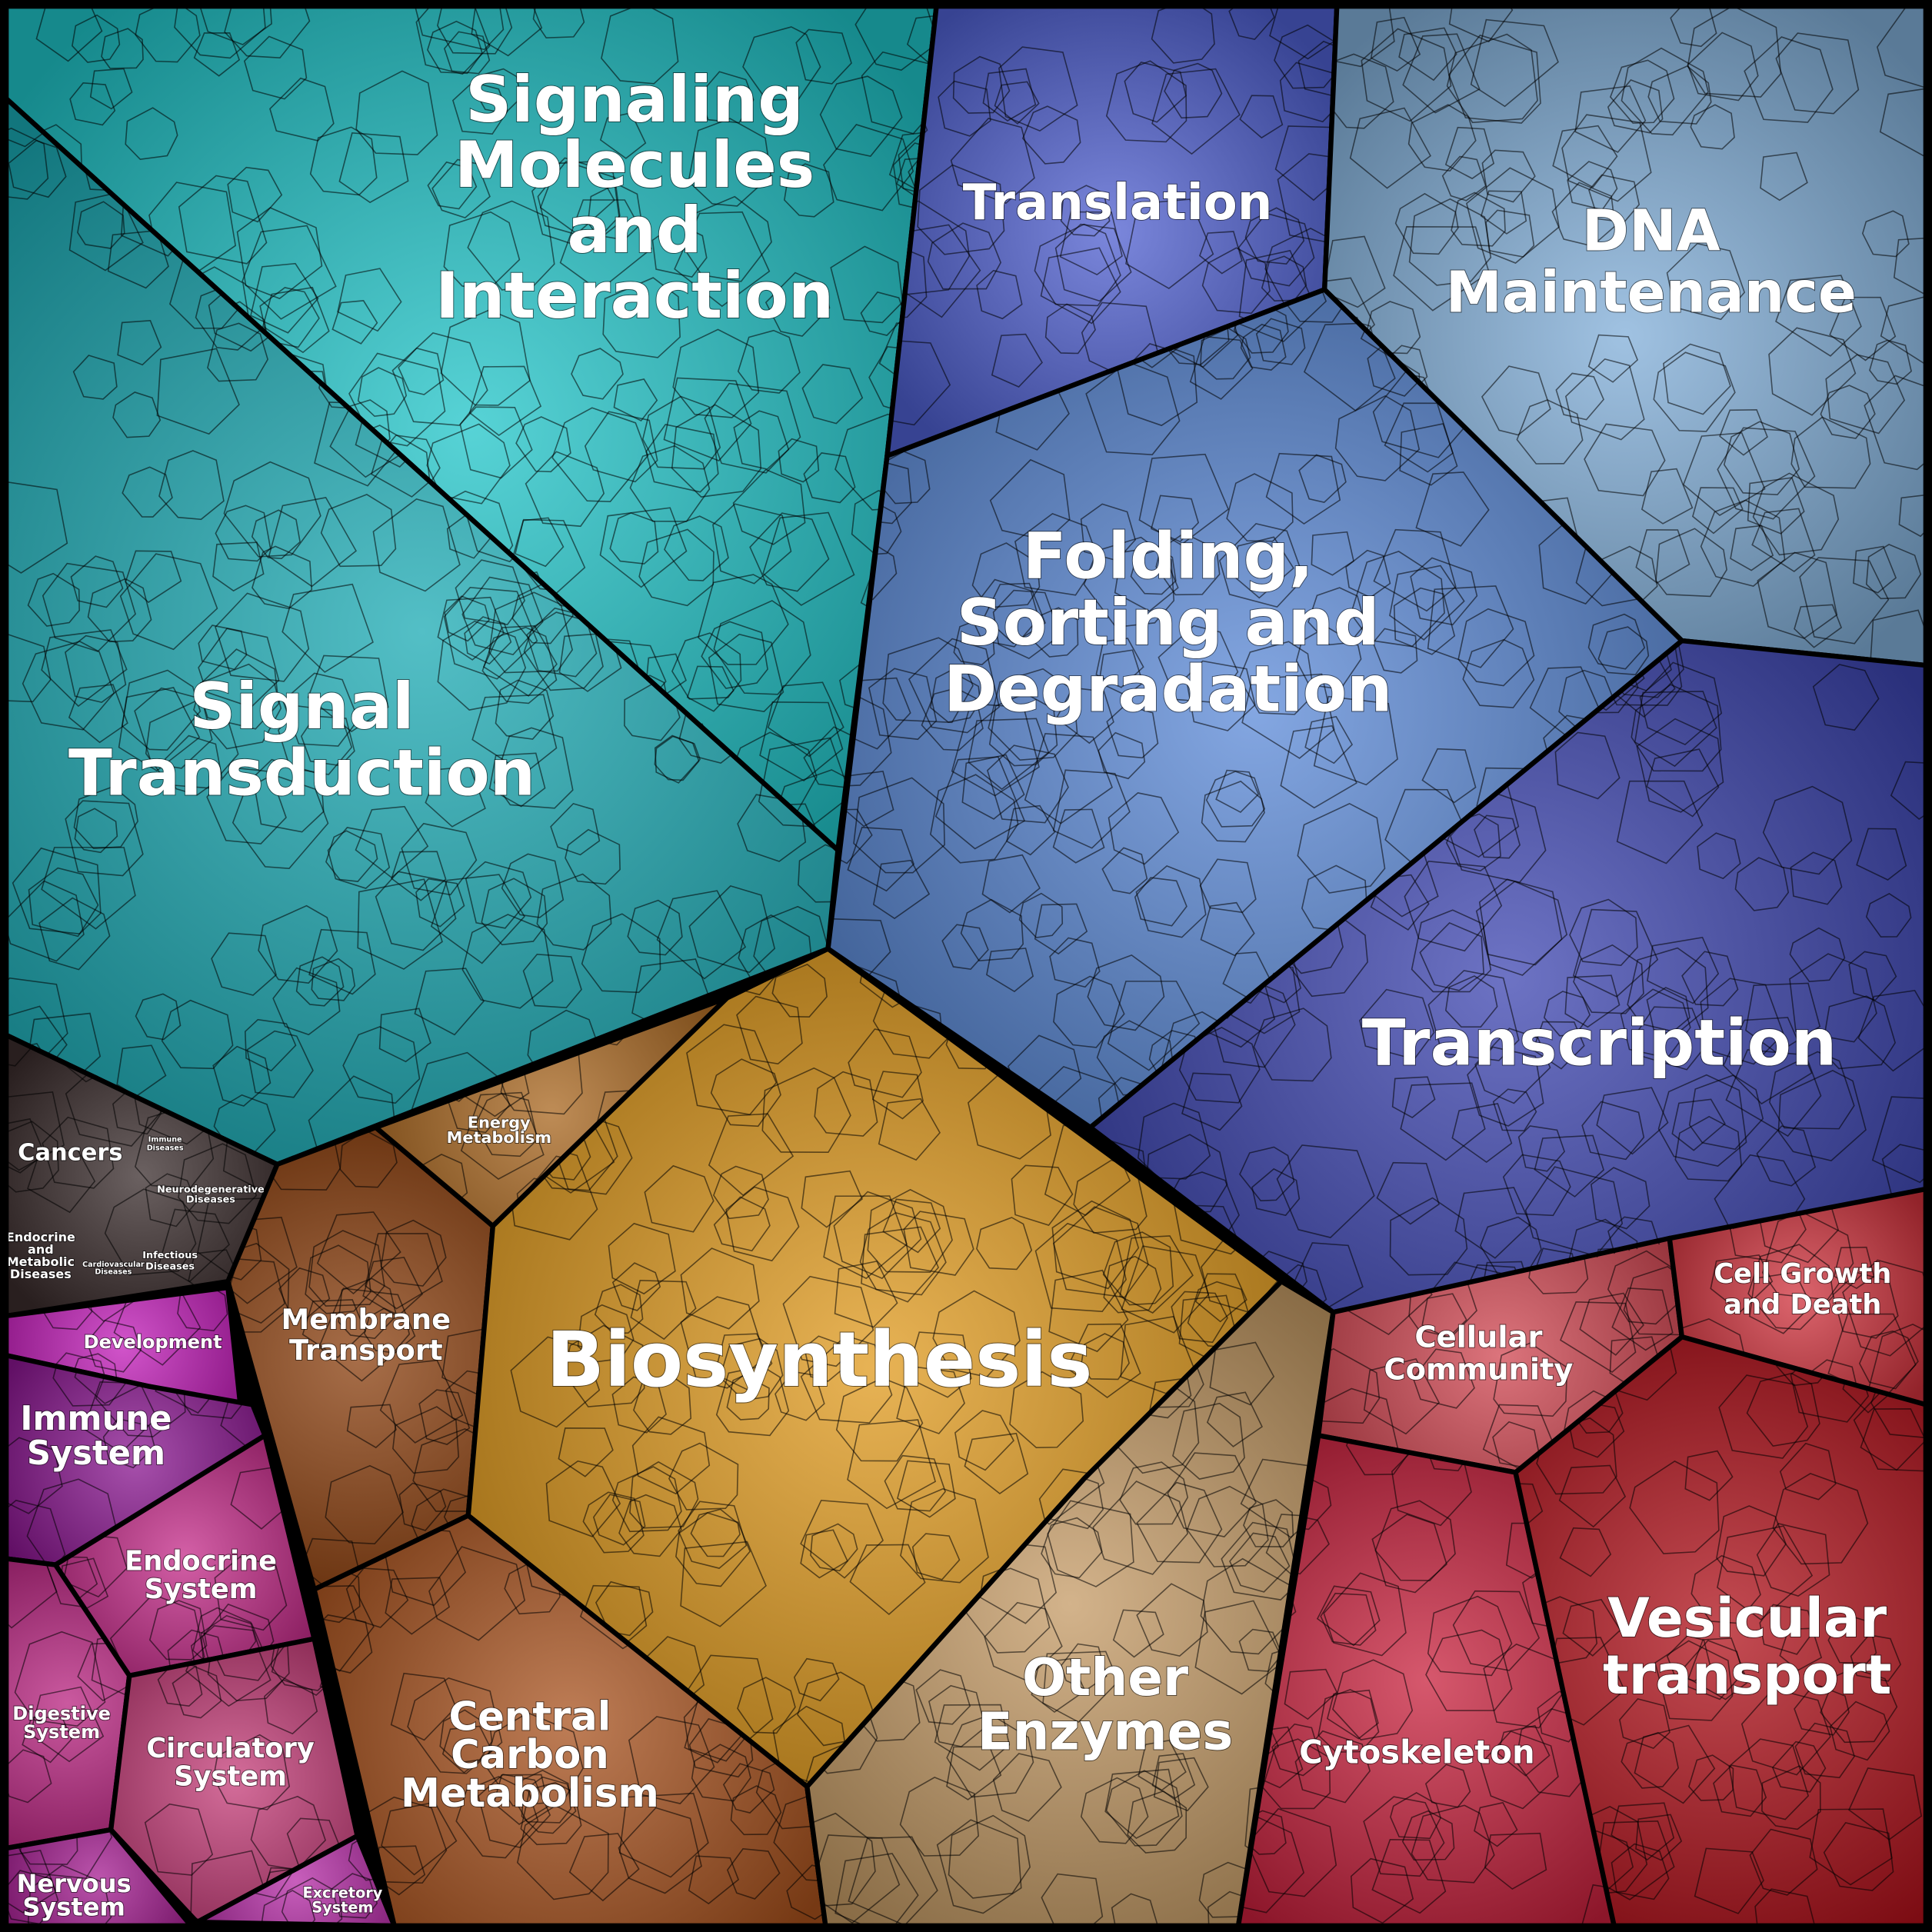  I want to click on label-transcription: Transcription, so click(1599, 1042).